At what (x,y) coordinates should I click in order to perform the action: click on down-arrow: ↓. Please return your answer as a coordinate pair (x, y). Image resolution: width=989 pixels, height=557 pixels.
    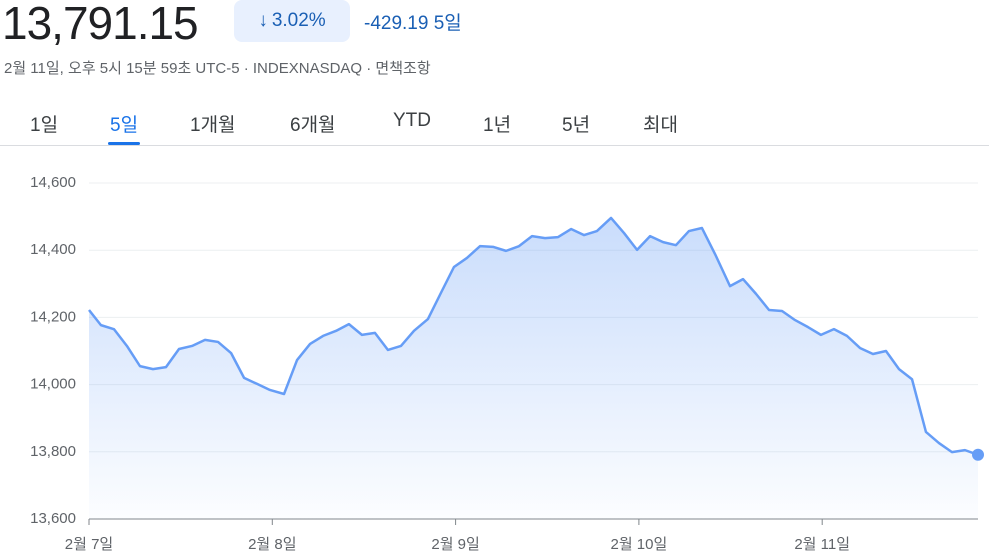
    Looking at the image, I should click on (263, 20).